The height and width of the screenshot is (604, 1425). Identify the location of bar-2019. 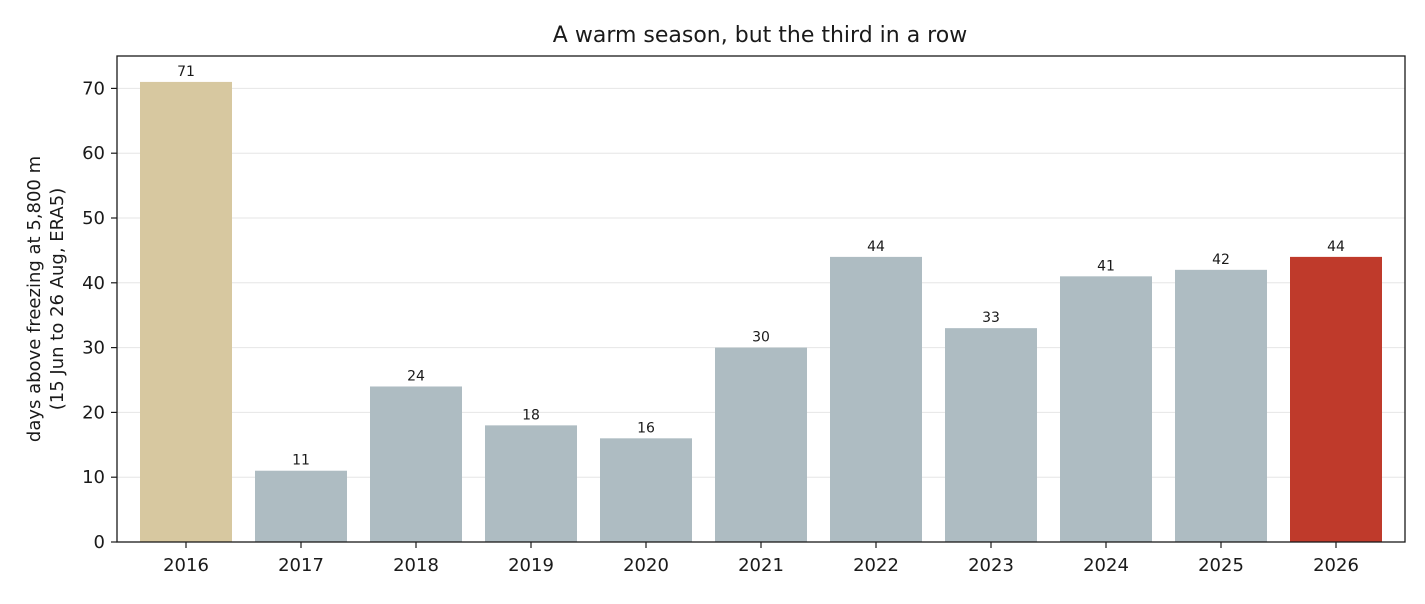
(531, 483).